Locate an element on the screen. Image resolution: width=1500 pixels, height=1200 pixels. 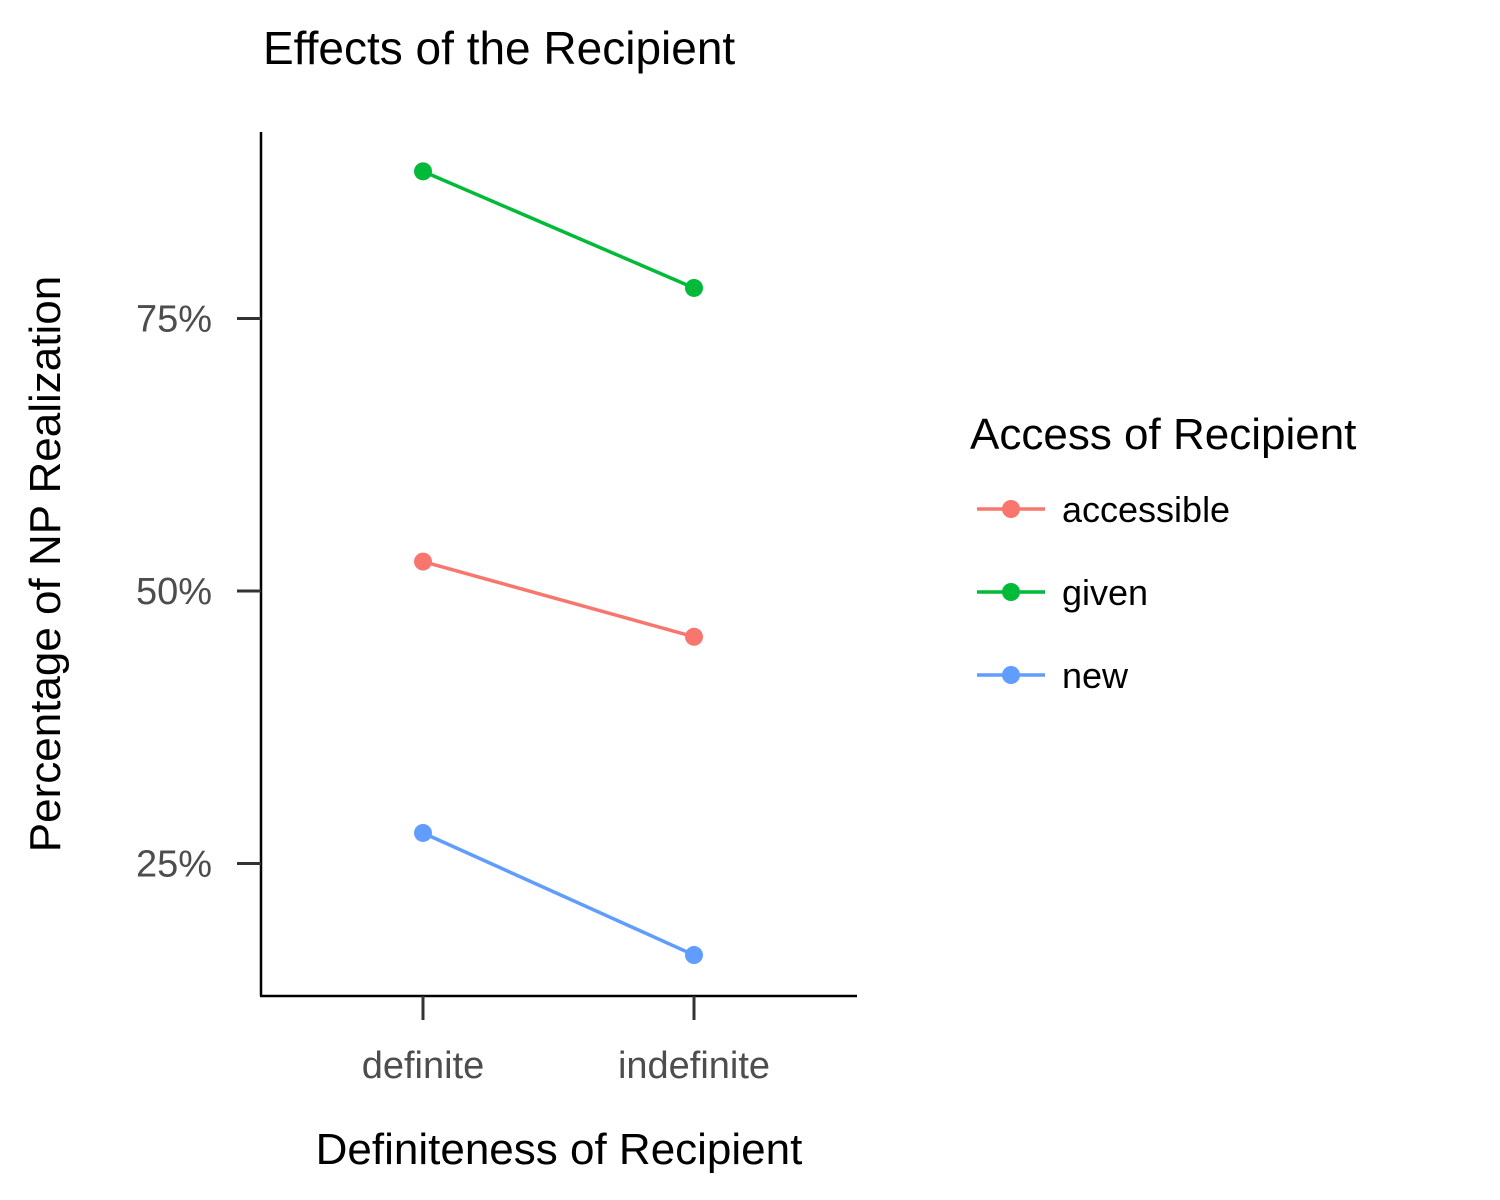
y-axis-ticks: 25% 50% 75% is located at coordinates (198, 592).